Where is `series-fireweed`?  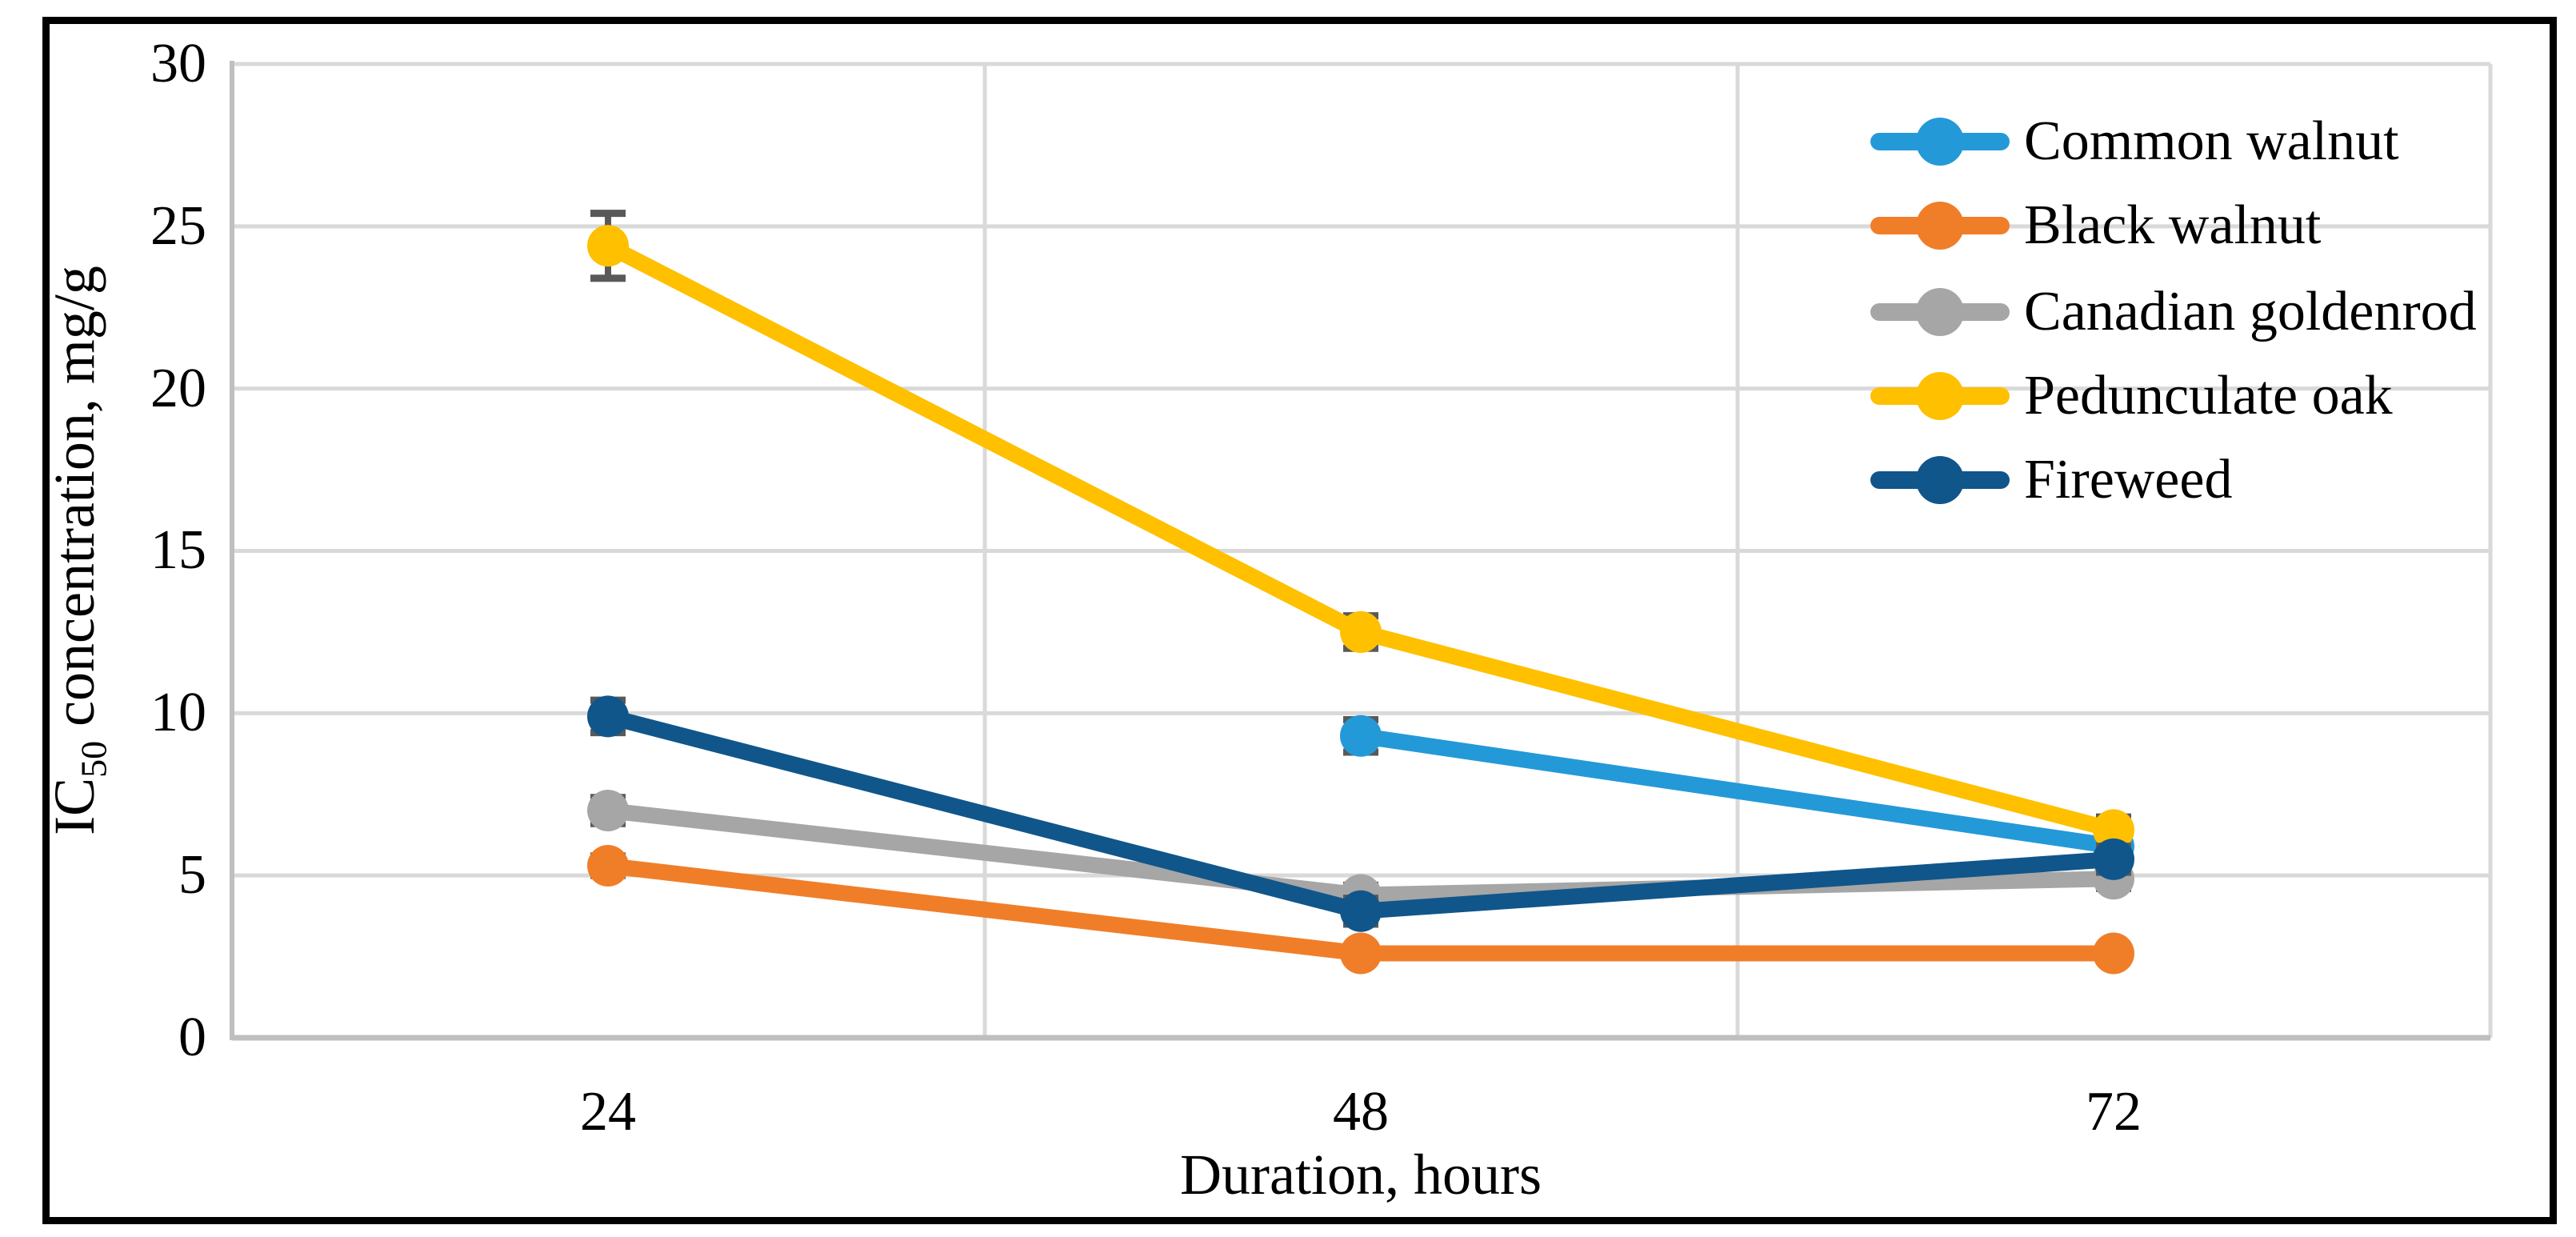
series-fireweed is located at coordinates (1360, 814).